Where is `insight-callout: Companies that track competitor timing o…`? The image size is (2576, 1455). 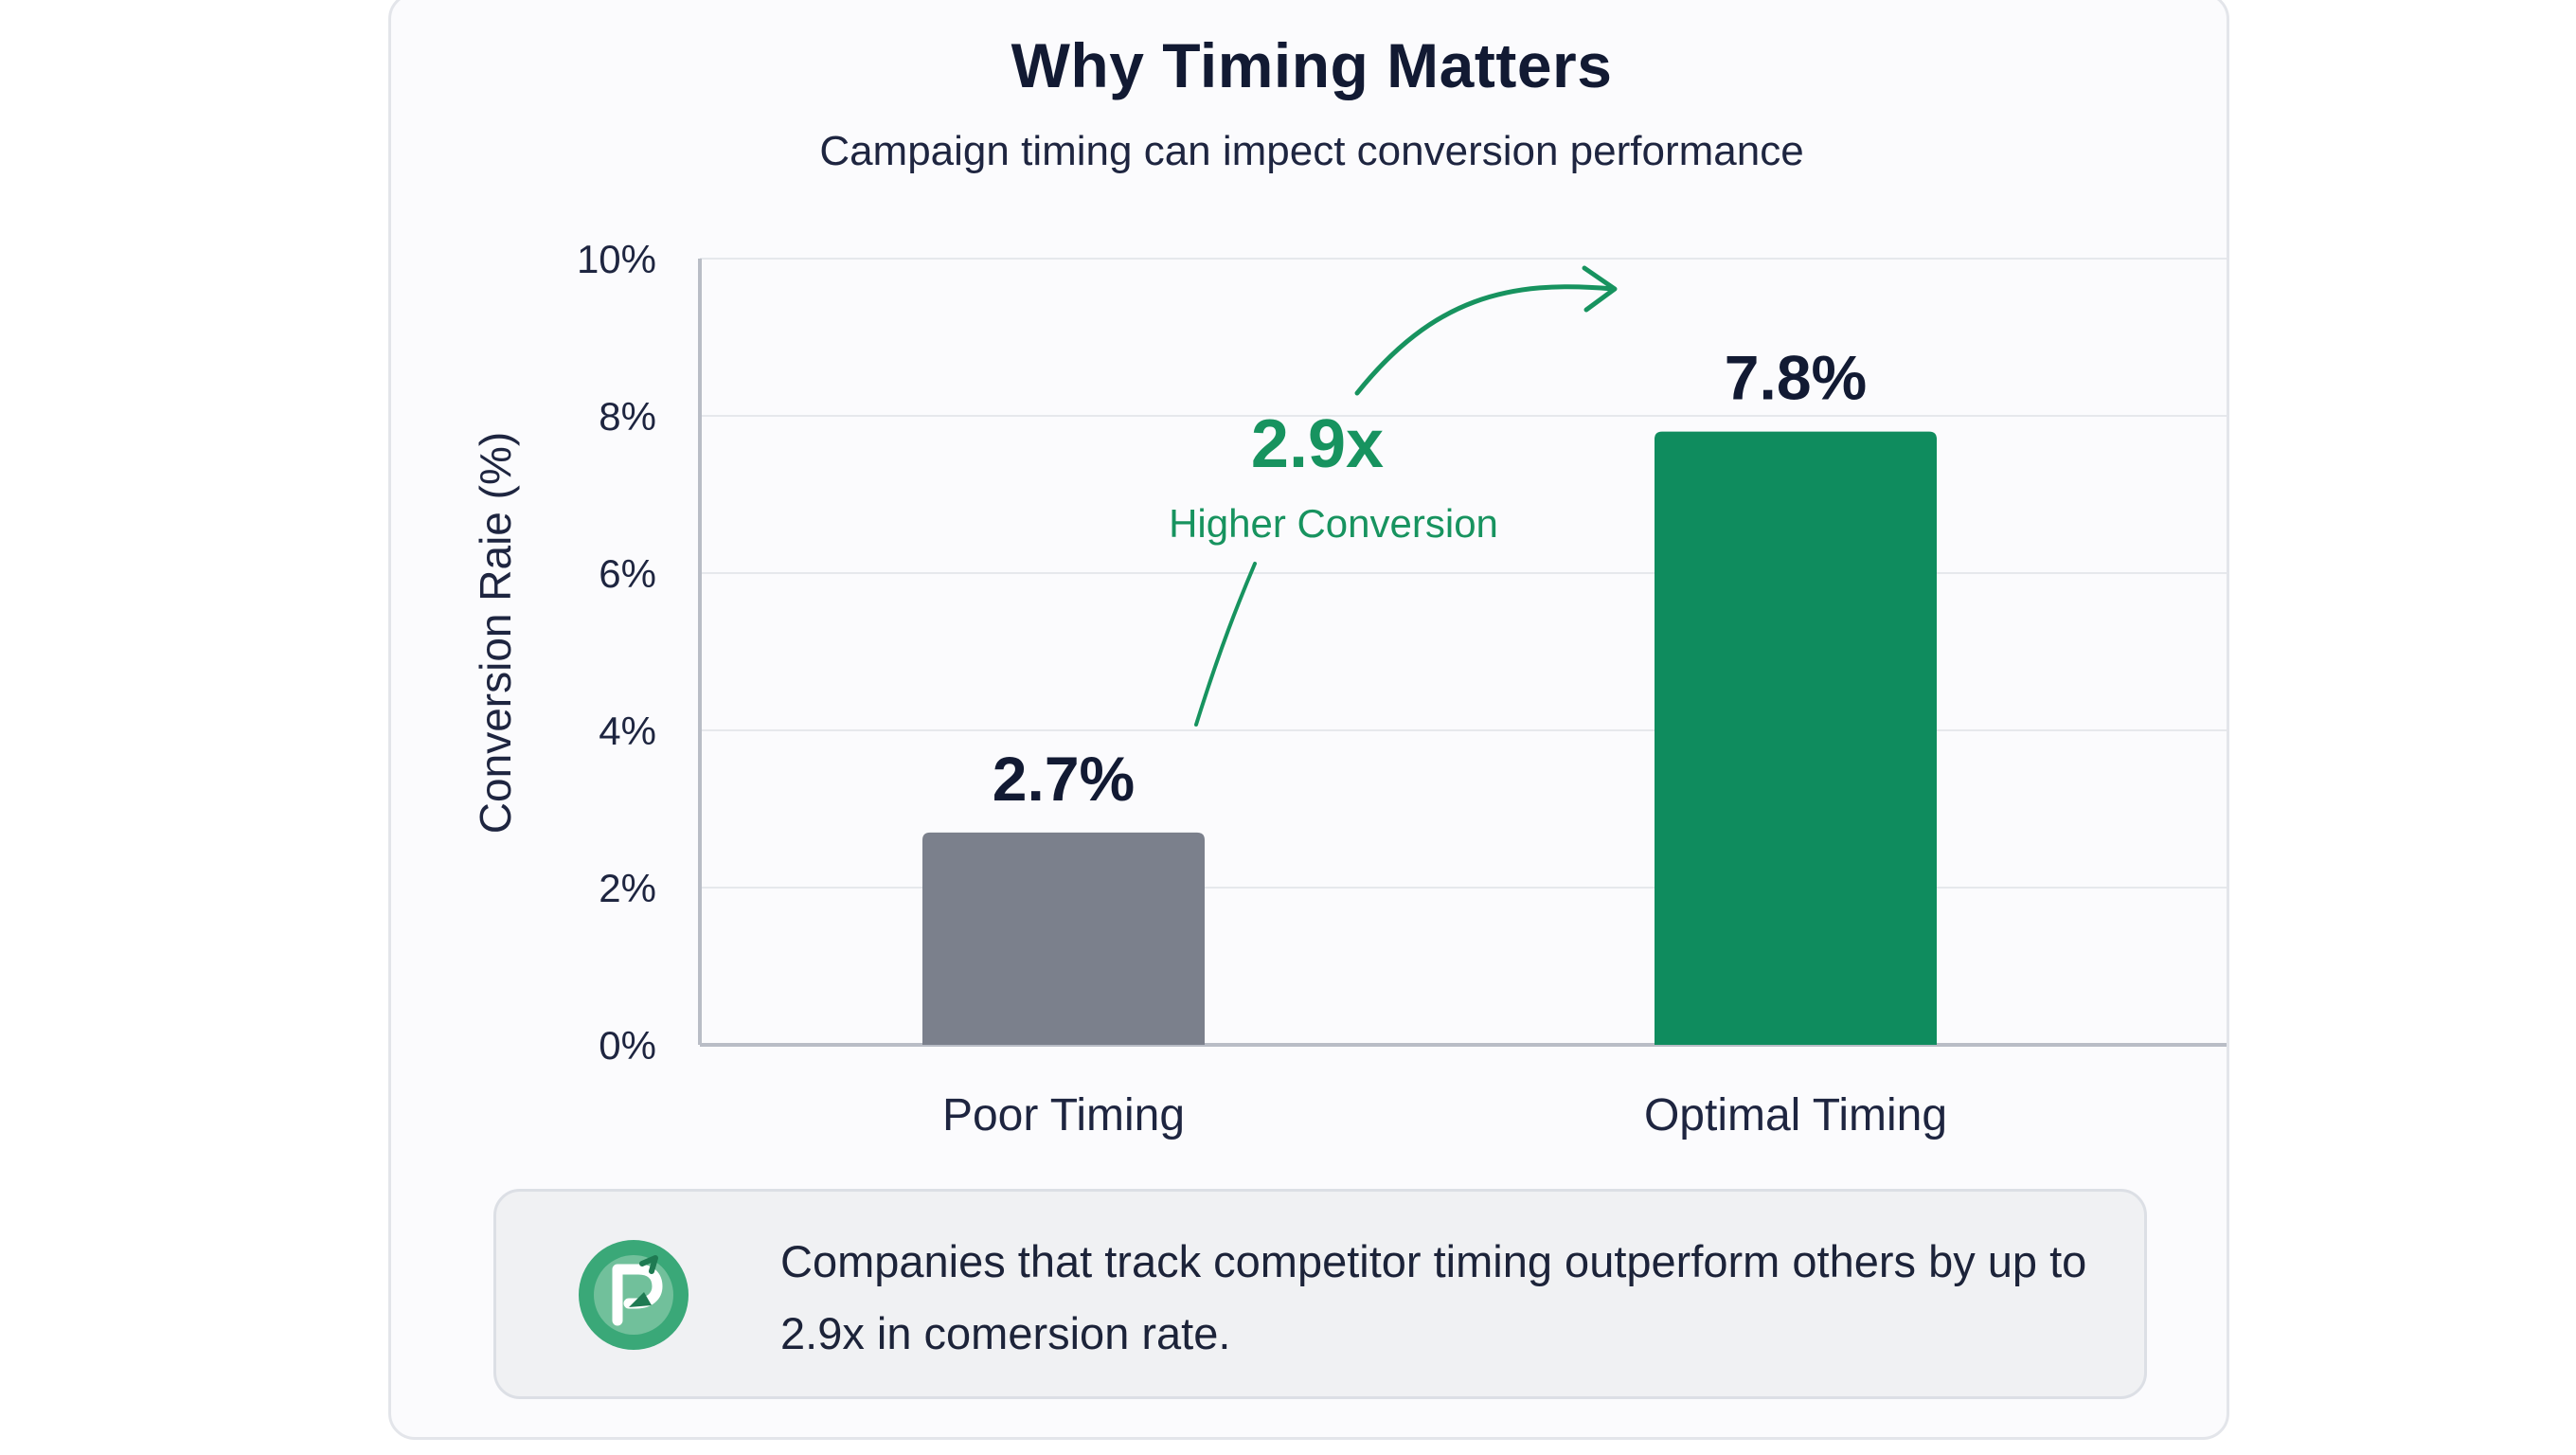 insight-callout: Companies that track competitor timing o… is located at coordinates (1320, 1294).